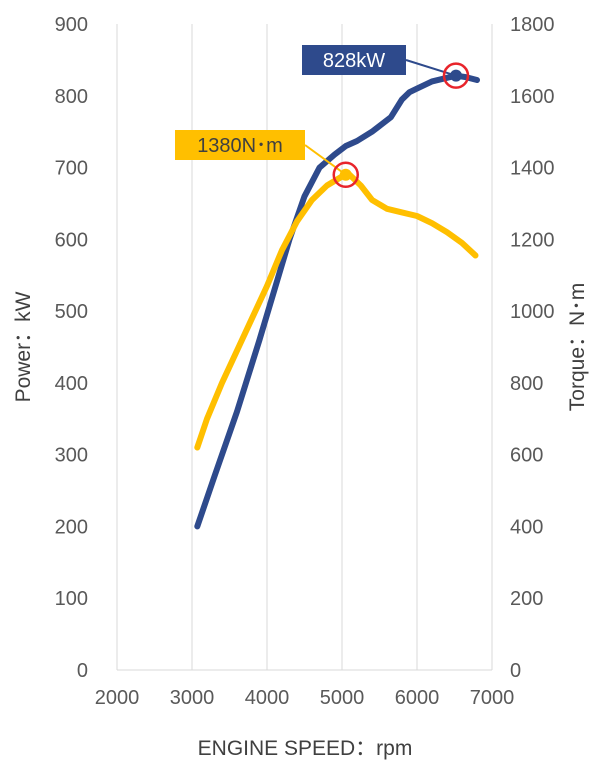  I want to click on annotations: 828kW 1380N･m, so click(322, 116).